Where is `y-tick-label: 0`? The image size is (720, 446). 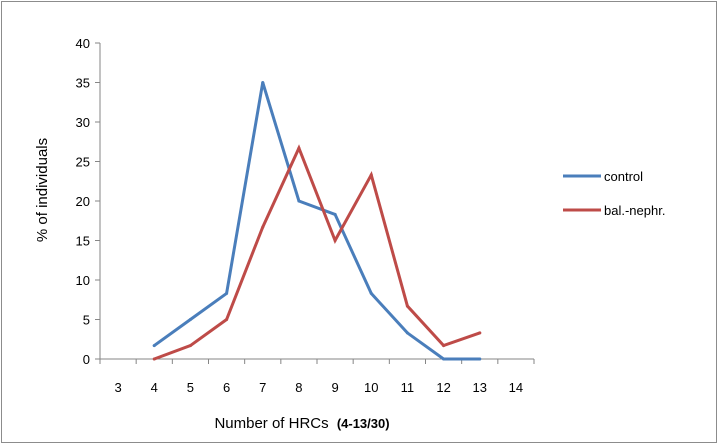 y-tick-label: 0 is located at coordinates (86, 359).